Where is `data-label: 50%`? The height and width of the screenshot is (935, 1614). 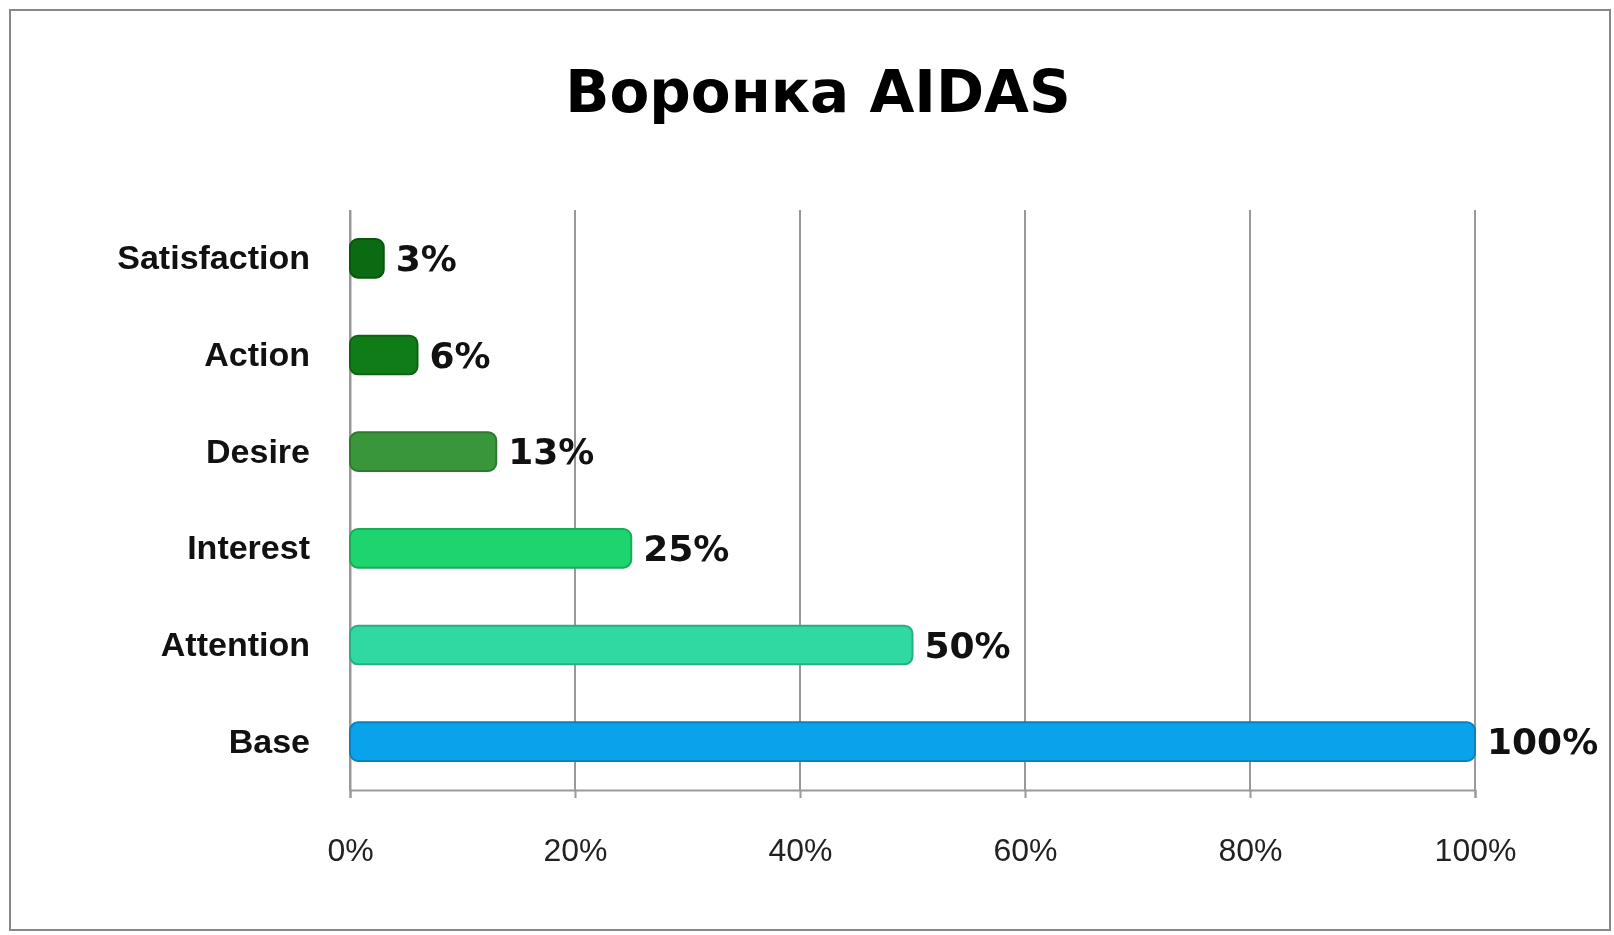 data-label: 50% is located at coordinates (967, 645).